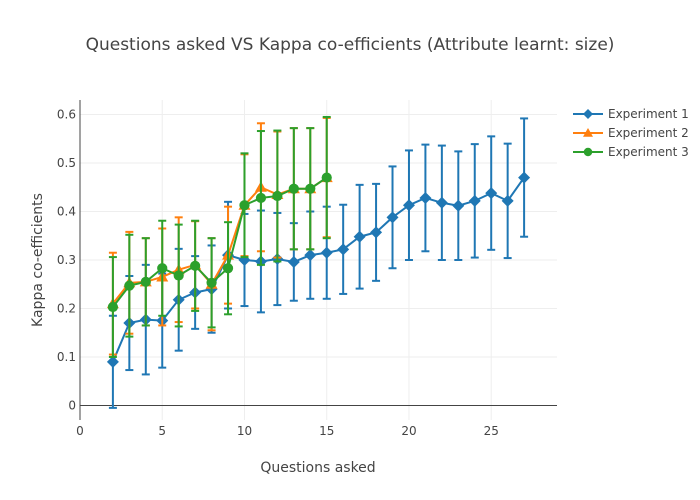 Image resolution: width=700 pixels, height=500 pixels. What do you see at coordinates (72, 405) in the screenshot?
I see `y-tick-label: 0` at bounding box center [72, 405].